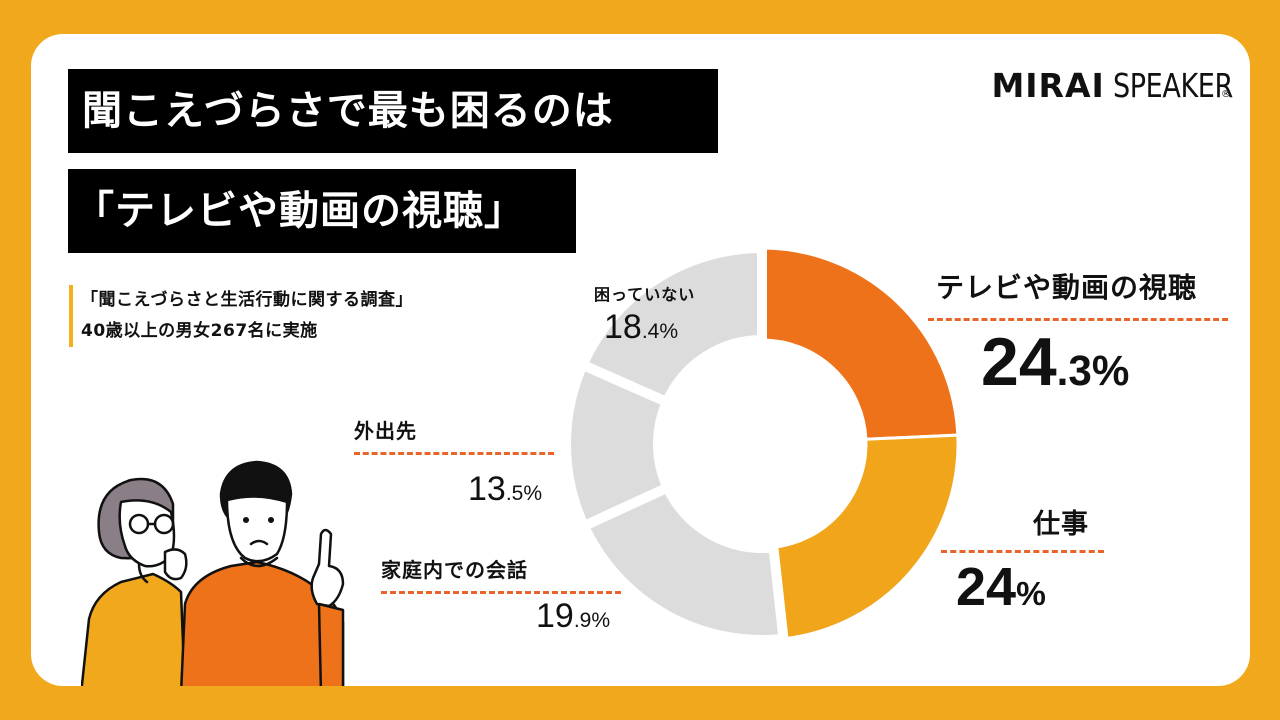 Image resolution: width=1280 pixels, height=720 pixels. Describe the element at coordinates (385, 431) in the screenshot. I see `label-outside: 外出先` at that location.